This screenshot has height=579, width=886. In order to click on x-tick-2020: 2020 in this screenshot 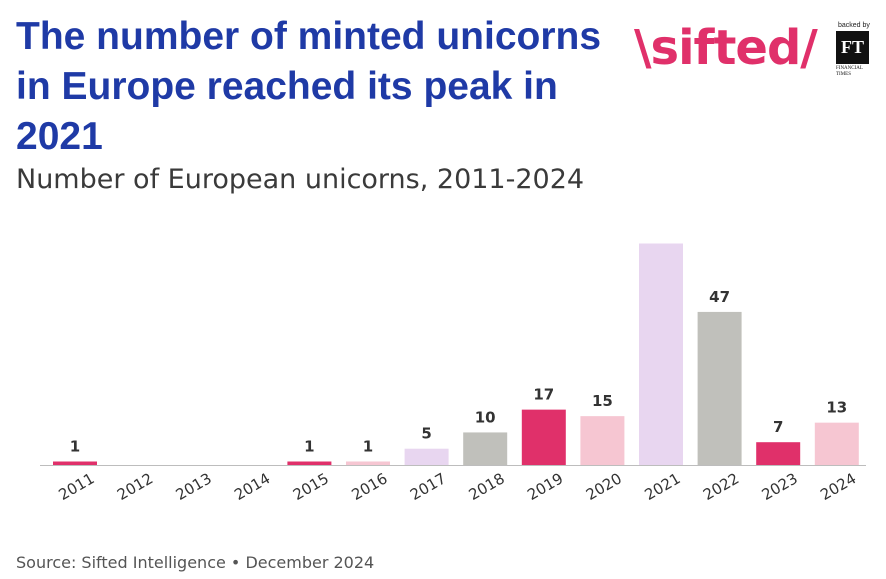, I will do `click(604, 486)`.